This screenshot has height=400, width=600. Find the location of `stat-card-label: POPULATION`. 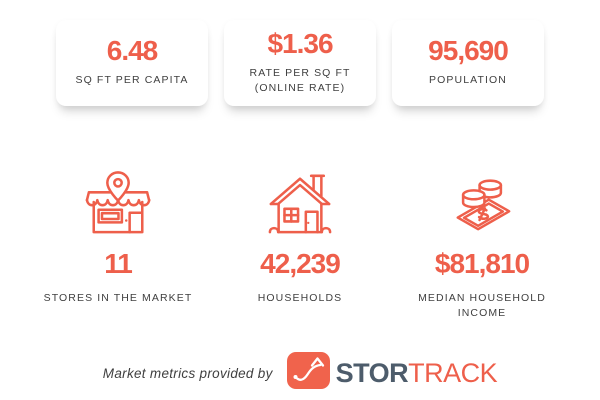

stat-card-label: POPULATION is located at coordinates (468, 80).